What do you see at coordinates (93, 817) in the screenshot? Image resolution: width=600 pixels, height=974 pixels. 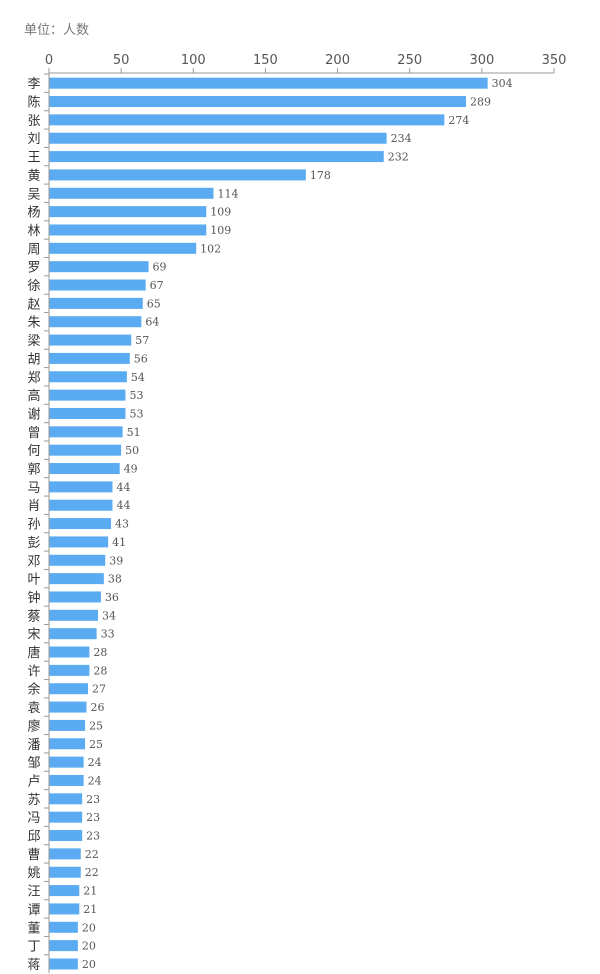 I see `data-label: 23` at bounding box center [93, 817].